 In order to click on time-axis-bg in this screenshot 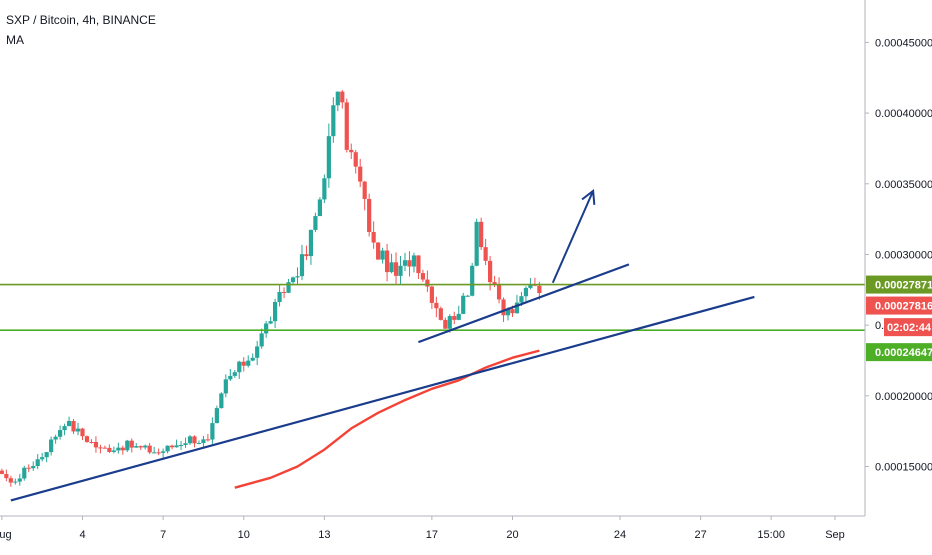, I will do `click(466, 533)`.